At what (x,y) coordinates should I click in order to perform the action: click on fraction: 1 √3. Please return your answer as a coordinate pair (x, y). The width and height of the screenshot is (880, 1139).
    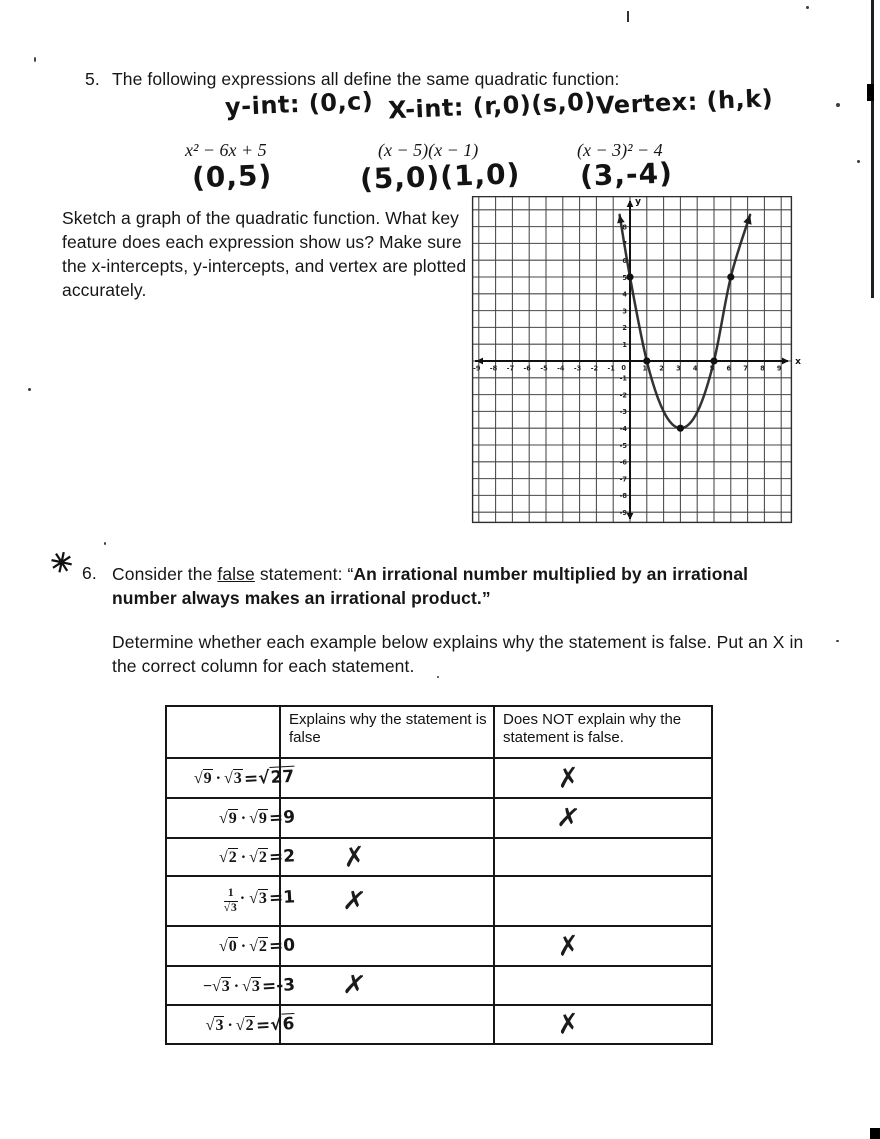
    Looking at the image, I should click on (230, 901).